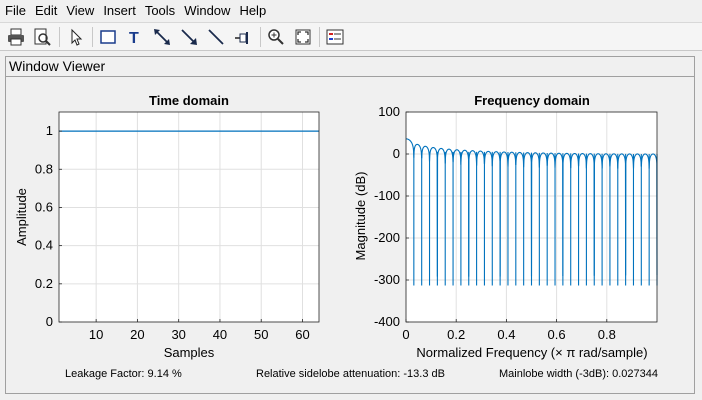 This screenshot has width=702, height=400. I want to click on freq-ytick-label: -200, so click(387, 237).